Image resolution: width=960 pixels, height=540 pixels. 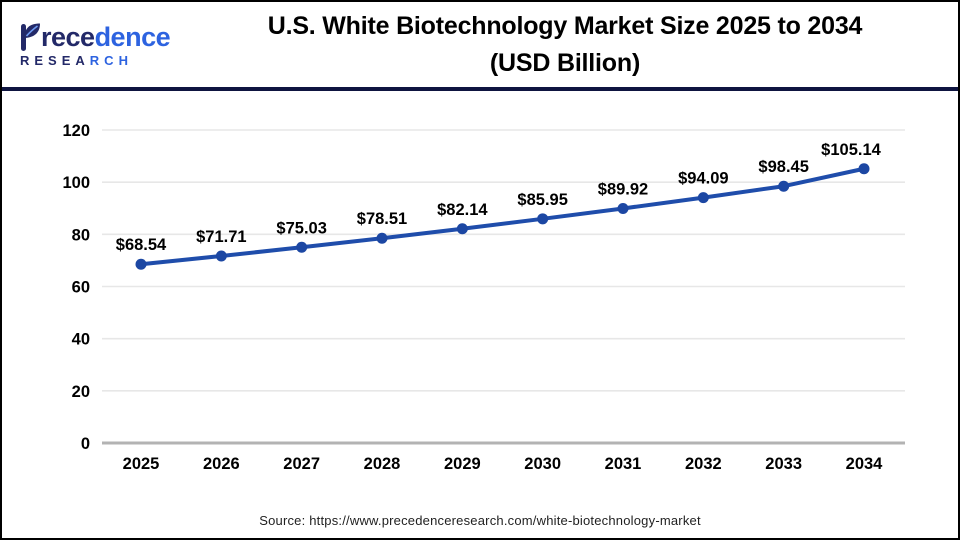 I want to click on x-axis-tick-label: 2032, so click(x=703, y=464).